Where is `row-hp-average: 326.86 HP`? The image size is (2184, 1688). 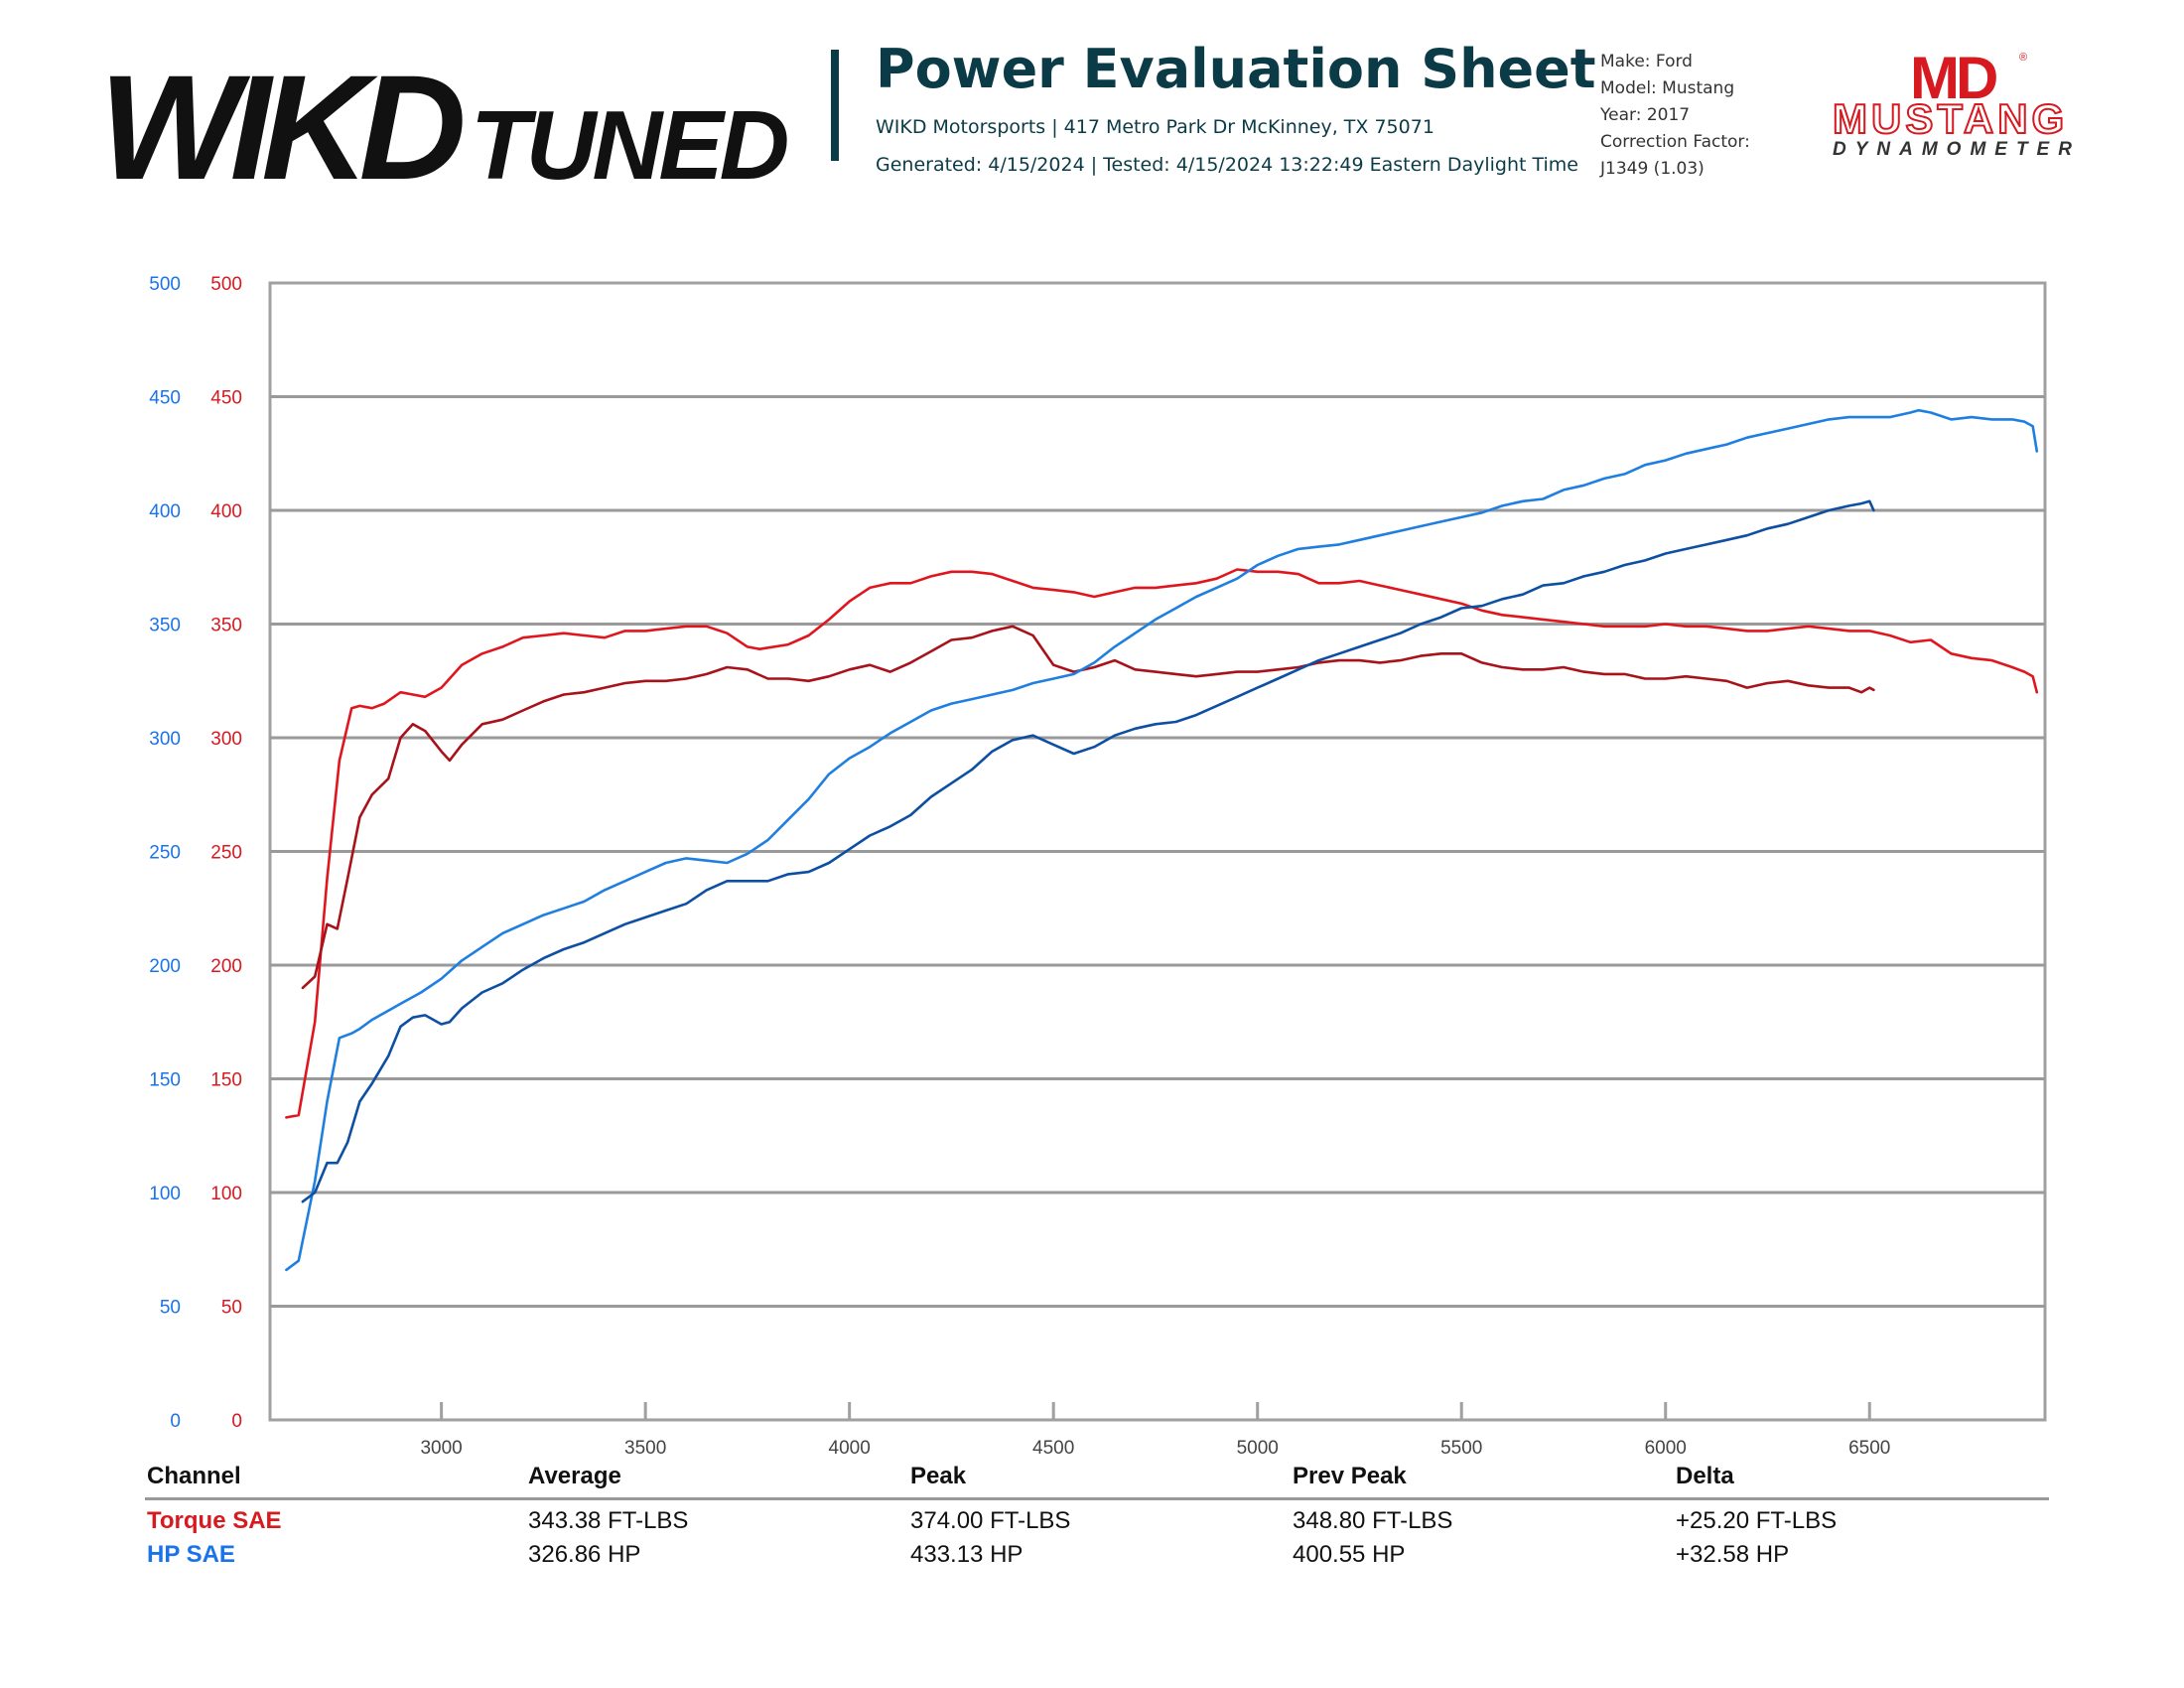 row-hp-average: 326.86 HP is located at coordinates (584, 1554).